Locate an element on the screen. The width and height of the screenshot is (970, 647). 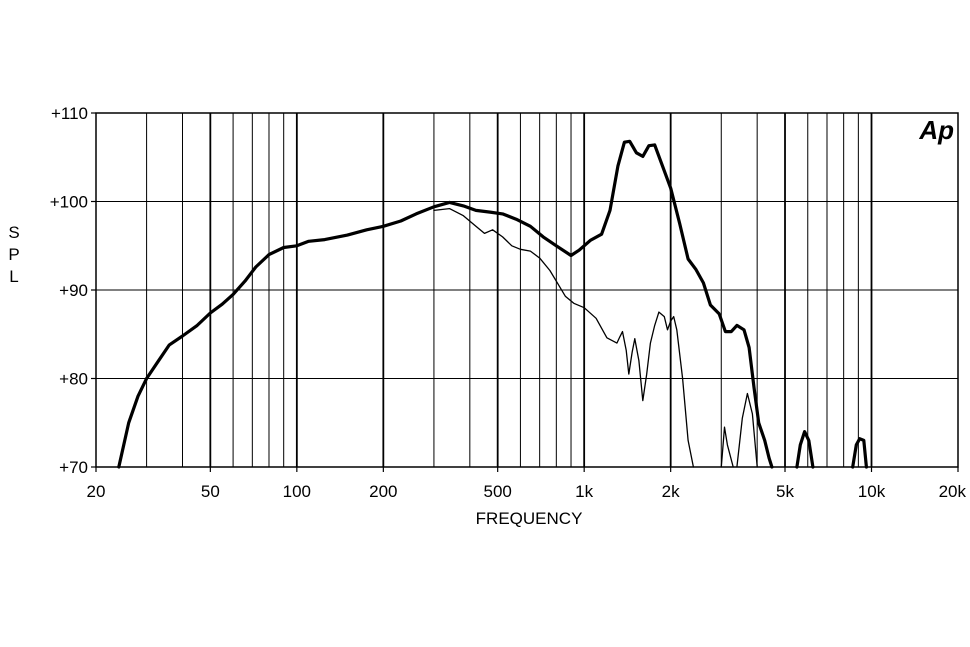
ap-logo: Ap is located at coordinates (936, 130).